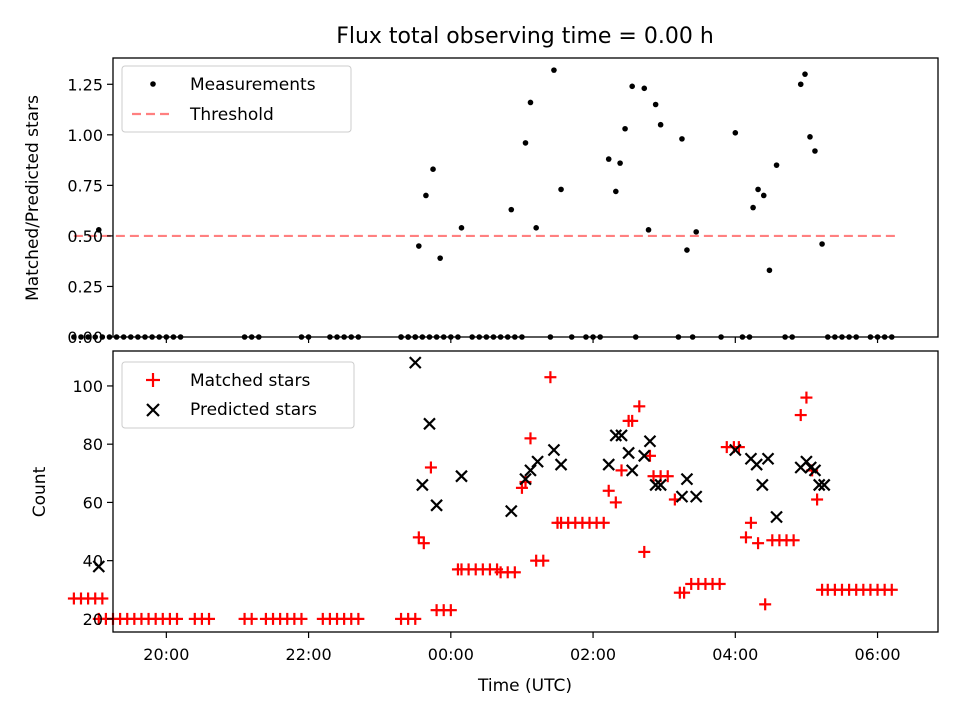 Image resolution: width=960 pixels, height=720 pixels. I want to click on top-x-ticks, so click(522, 340).